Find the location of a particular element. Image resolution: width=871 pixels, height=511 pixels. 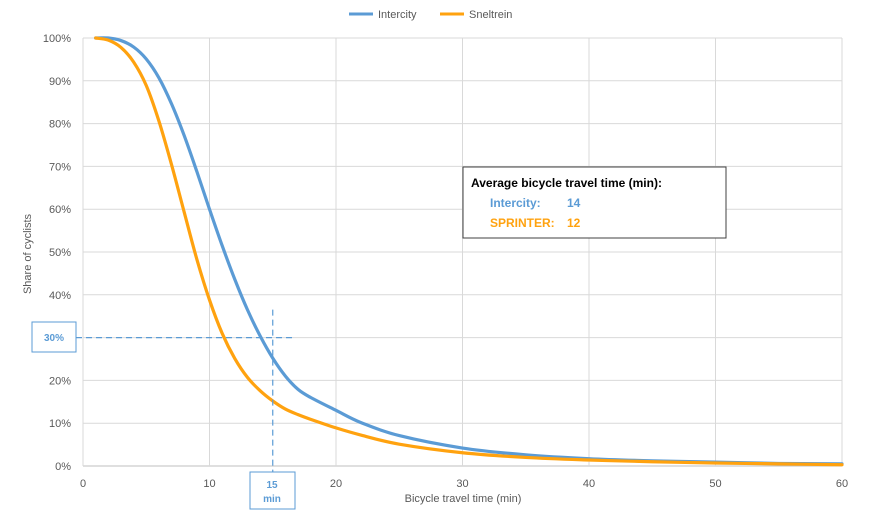

y-tick-label: 20% is located at coordinates (60, 381).